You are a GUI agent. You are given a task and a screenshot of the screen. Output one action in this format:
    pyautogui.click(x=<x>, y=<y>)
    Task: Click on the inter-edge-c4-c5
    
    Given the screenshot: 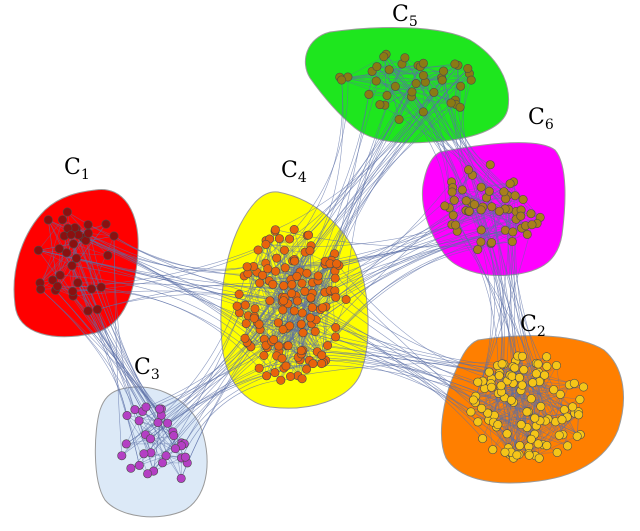 What is the action you would take?
    pyautogui.click(x=376, y=190)
    